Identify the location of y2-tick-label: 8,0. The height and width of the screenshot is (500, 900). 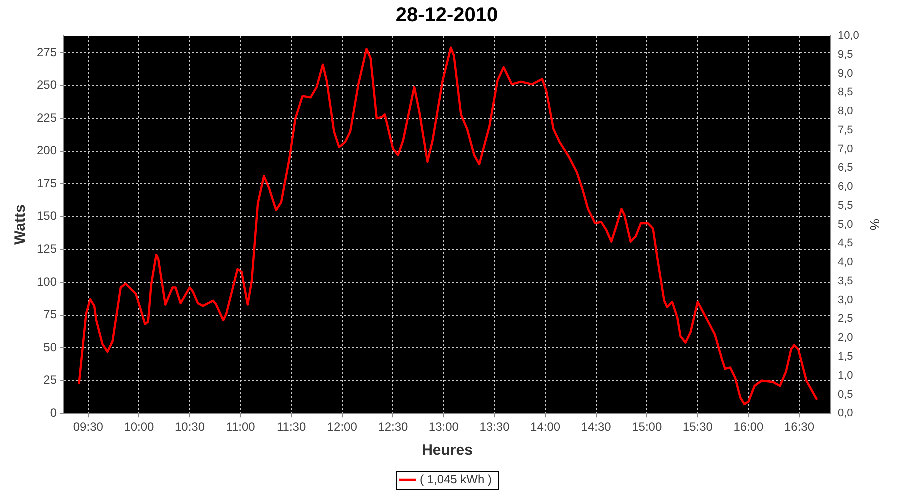
(846, 112).